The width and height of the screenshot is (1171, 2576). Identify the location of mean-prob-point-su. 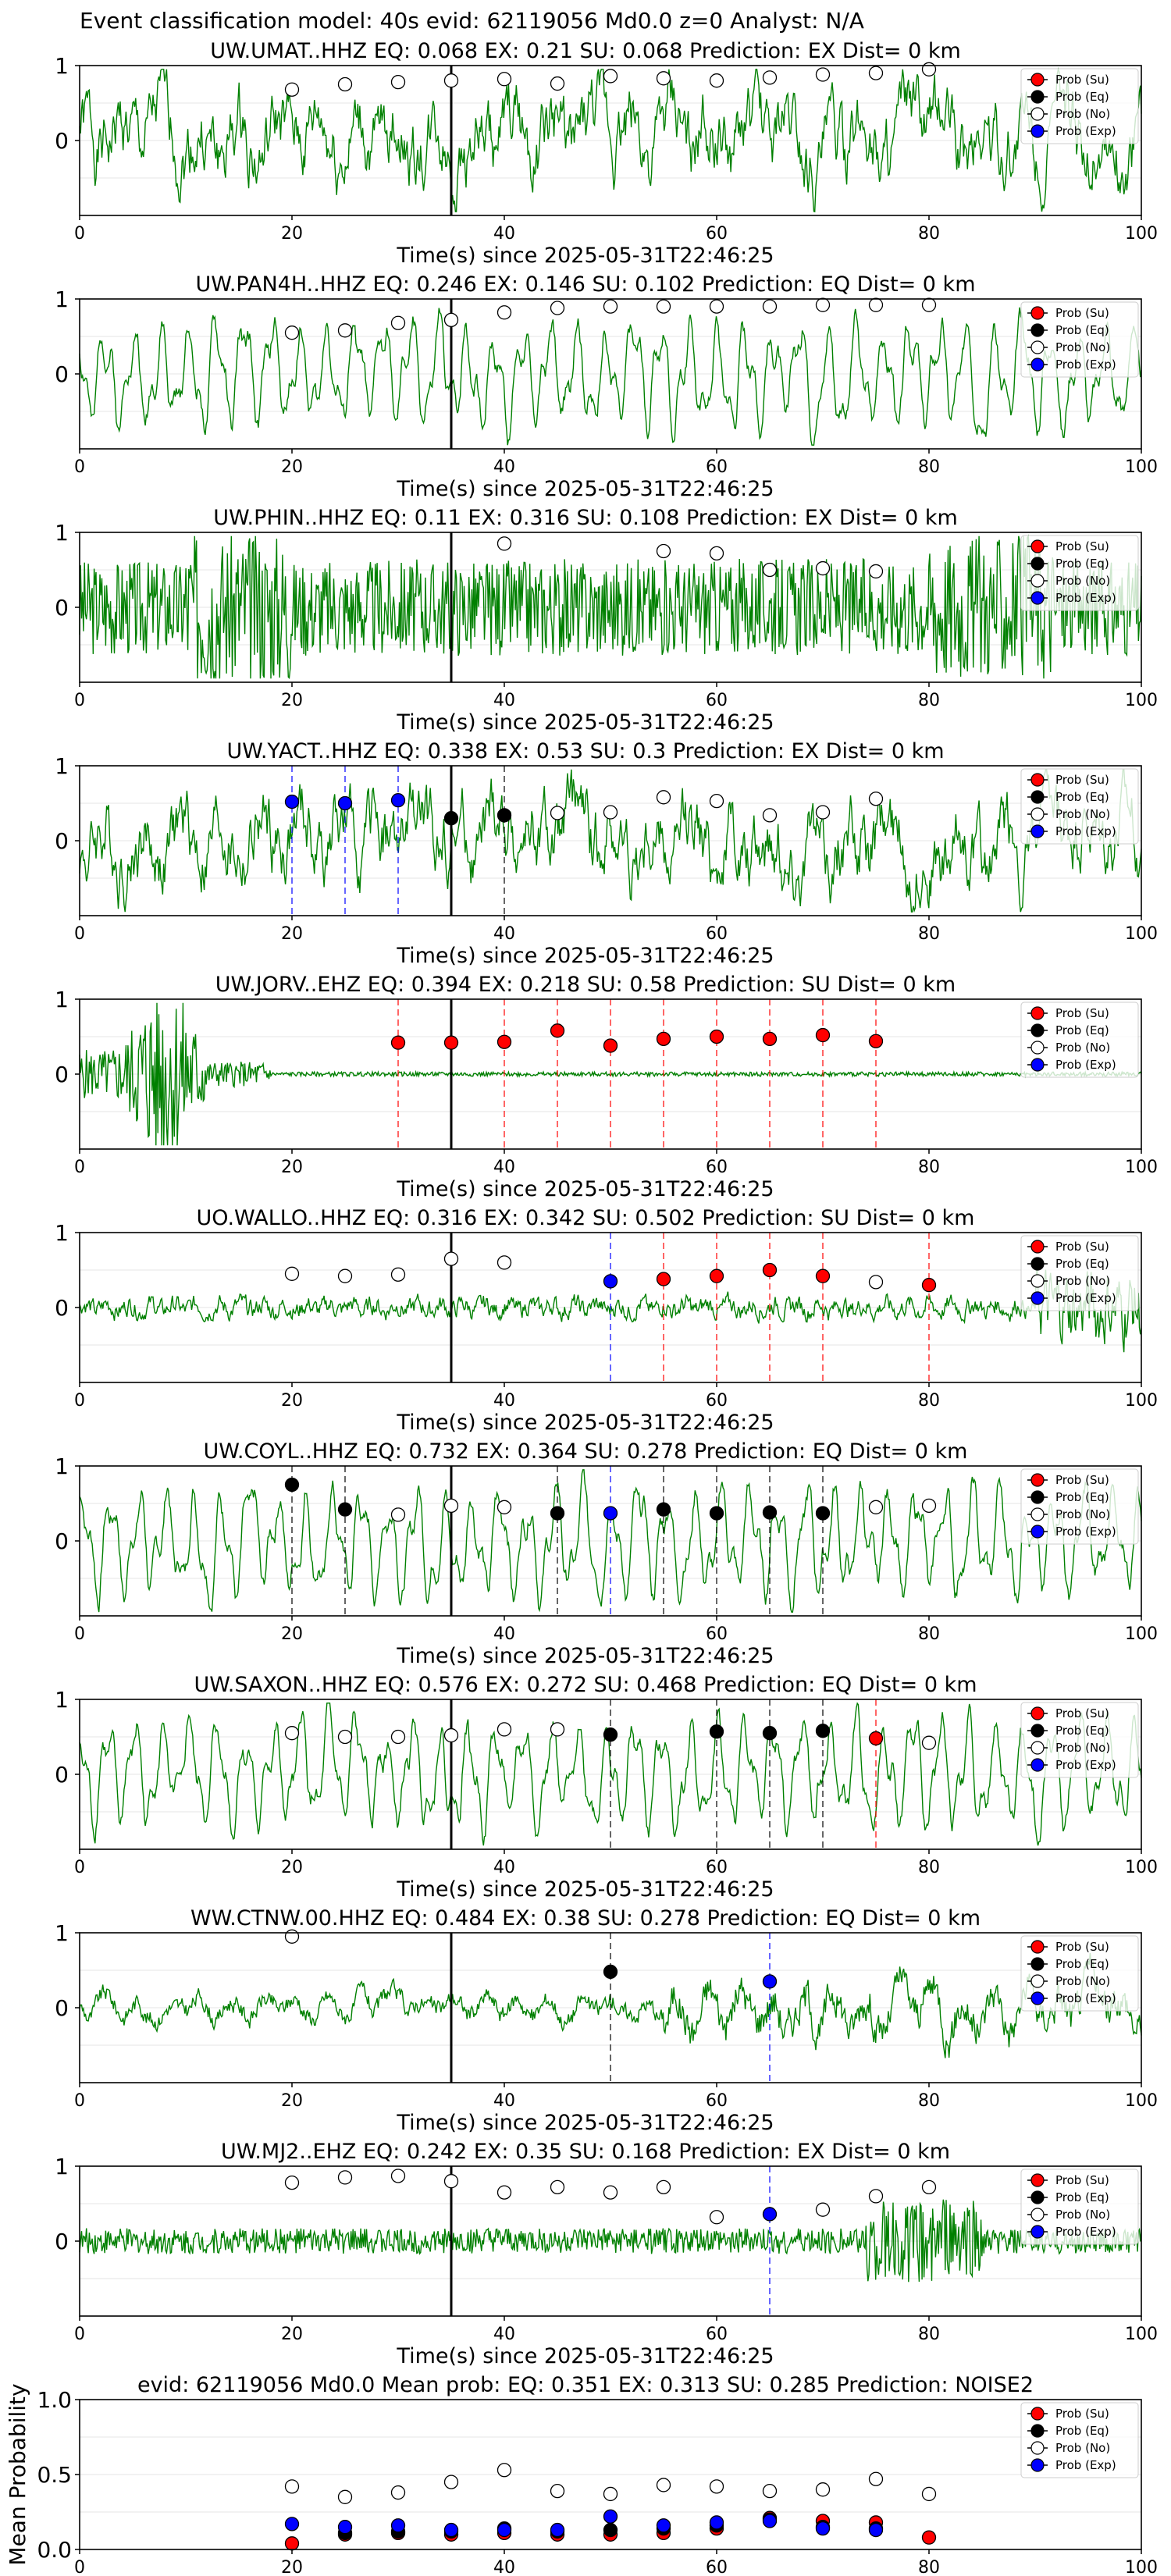
(929, 2537).